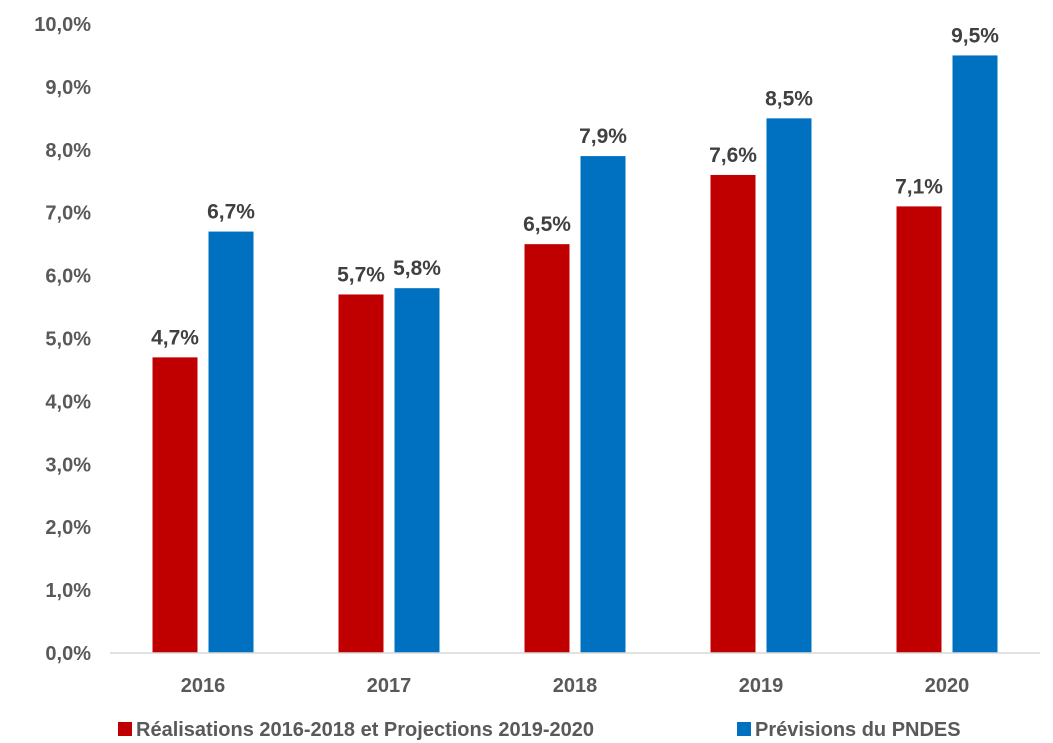  Describe the element at coordinates (231, 212) in the screenshot. I see `data-label: 6,7%` at that location.